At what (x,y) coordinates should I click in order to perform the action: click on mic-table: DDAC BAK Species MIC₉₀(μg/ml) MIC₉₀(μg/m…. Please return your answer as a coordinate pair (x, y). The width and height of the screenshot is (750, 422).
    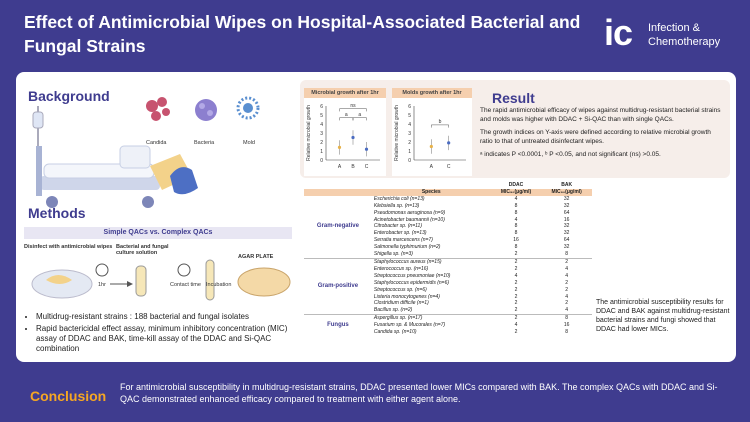
    Looking at the image, I should click on (448, 259).